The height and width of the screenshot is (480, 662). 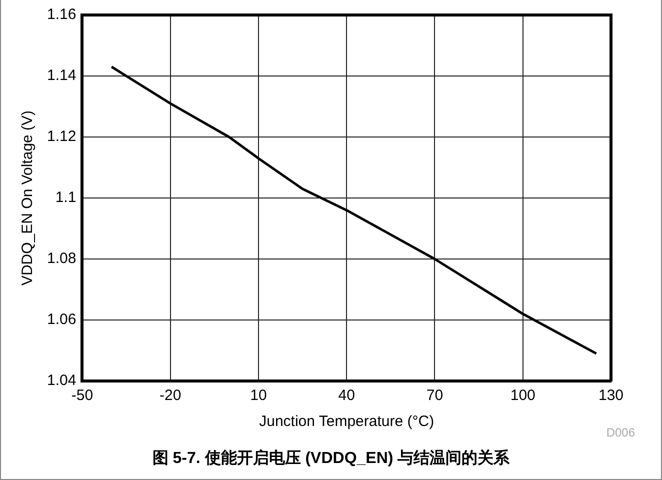 I want to click on x-tick-label: 70, so click(x=435, y=395).